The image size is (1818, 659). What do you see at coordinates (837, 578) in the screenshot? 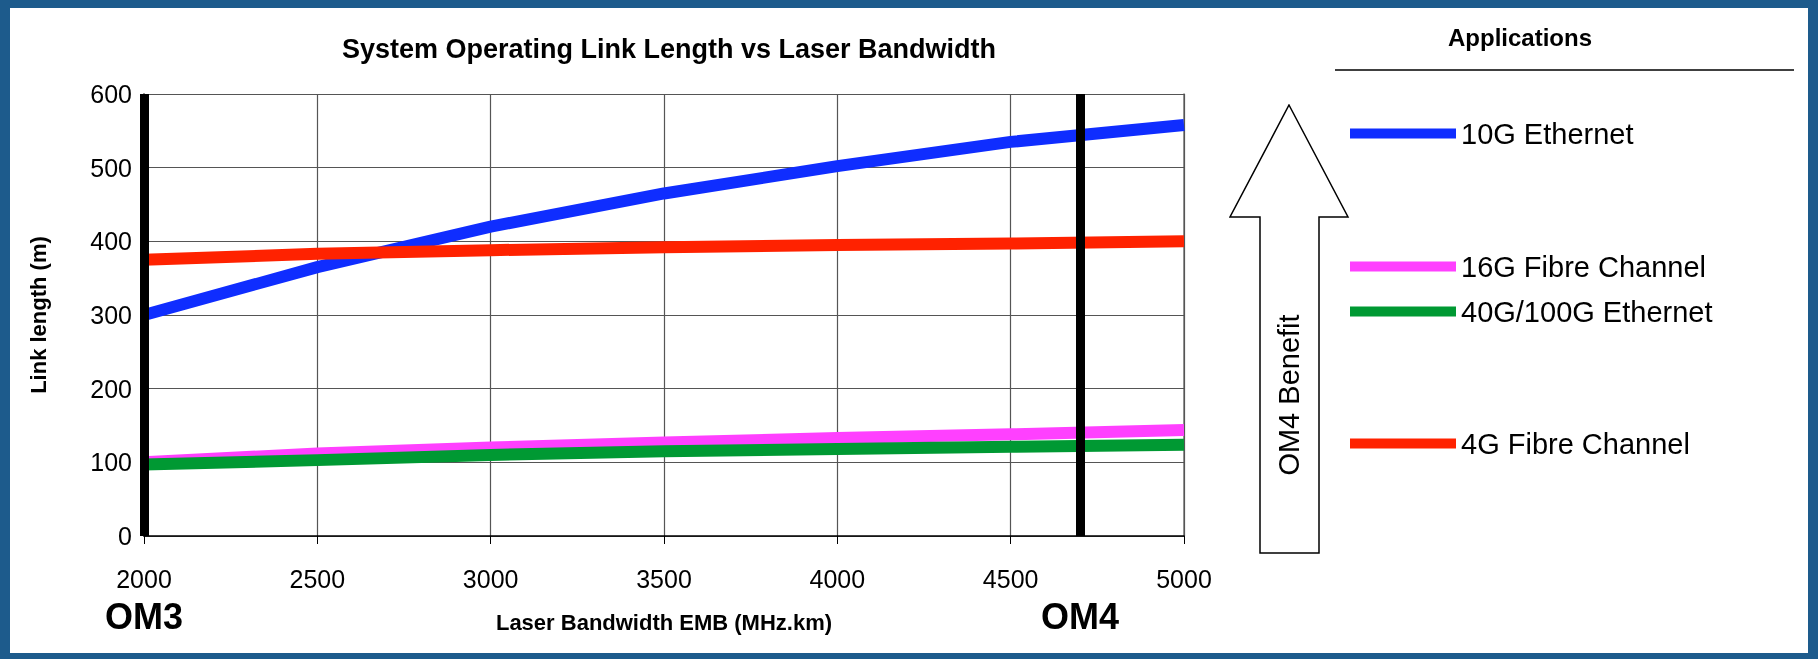
I see `x-tick-label: 4000` at bounding box center [837, 578].